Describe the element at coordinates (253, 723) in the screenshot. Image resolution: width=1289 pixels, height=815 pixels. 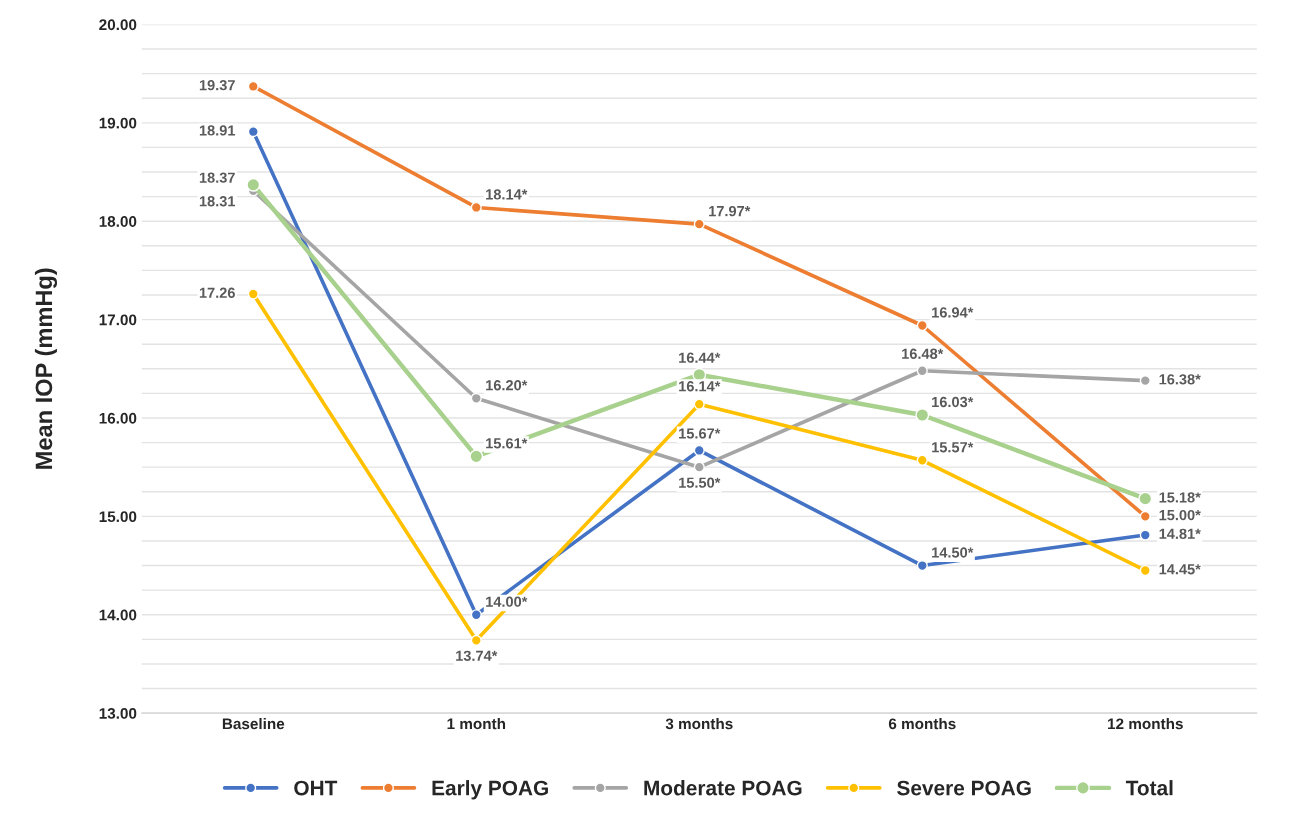
I see `x-tick-label: Baseline` at that location.